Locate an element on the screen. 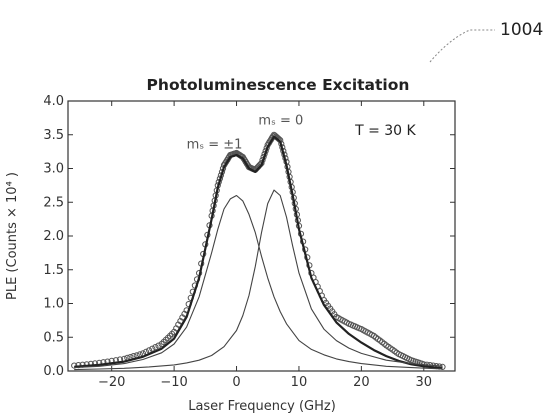  x-tick-label: 20 is located at coordinates (361, 382).